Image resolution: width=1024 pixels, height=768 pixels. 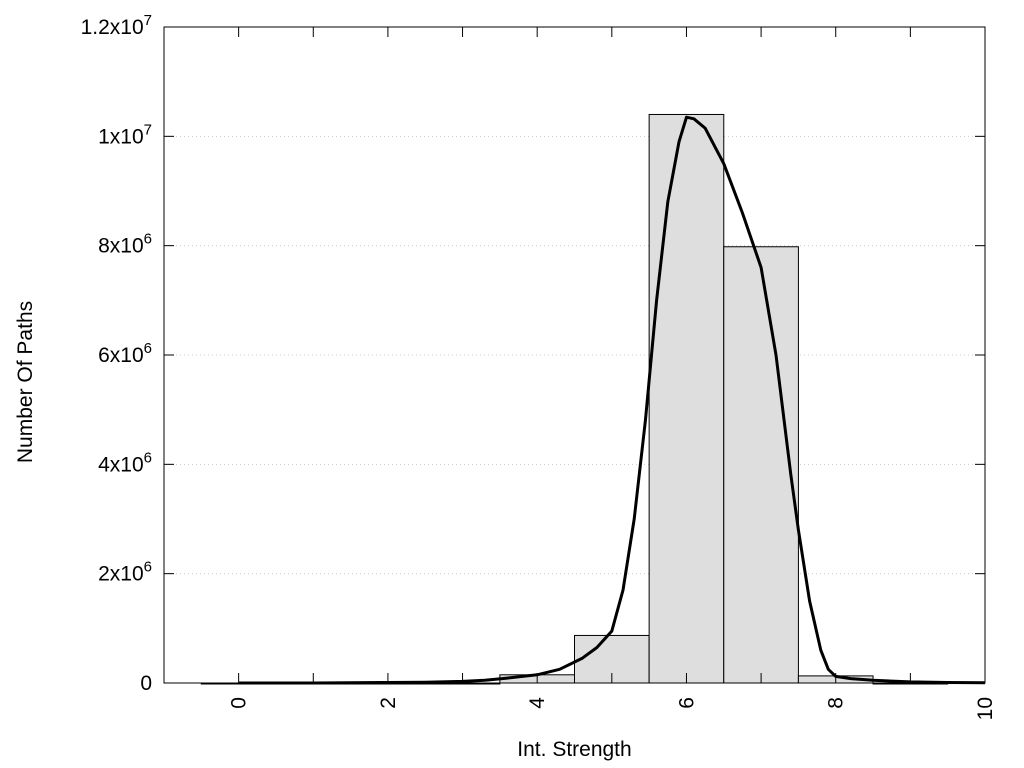 What do you see at coordinates (239, 703) in the screenshot?
I see `x-tick-label: 0` at bounding box center [239, 703].